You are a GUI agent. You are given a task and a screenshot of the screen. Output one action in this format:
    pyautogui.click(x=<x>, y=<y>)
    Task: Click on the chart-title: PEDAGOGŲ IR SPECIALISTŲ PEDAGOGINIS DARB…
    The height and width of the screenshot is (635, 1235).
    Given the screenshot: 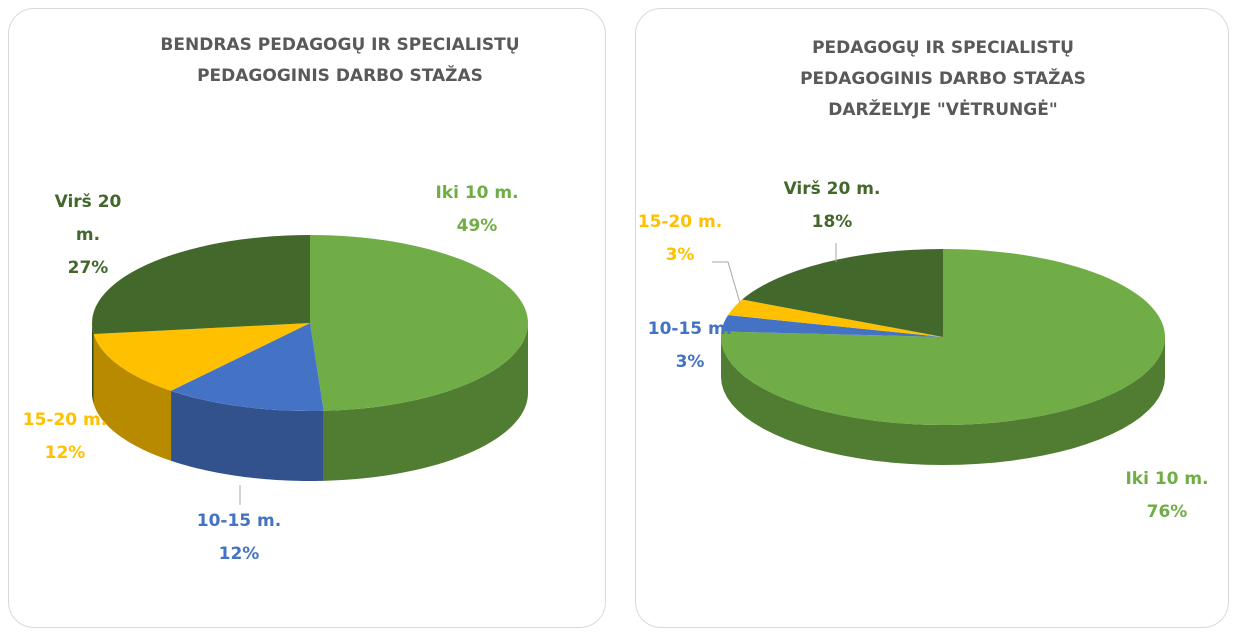 What is the action you would take?
    pyautogui.click(x=943, y=79)
    